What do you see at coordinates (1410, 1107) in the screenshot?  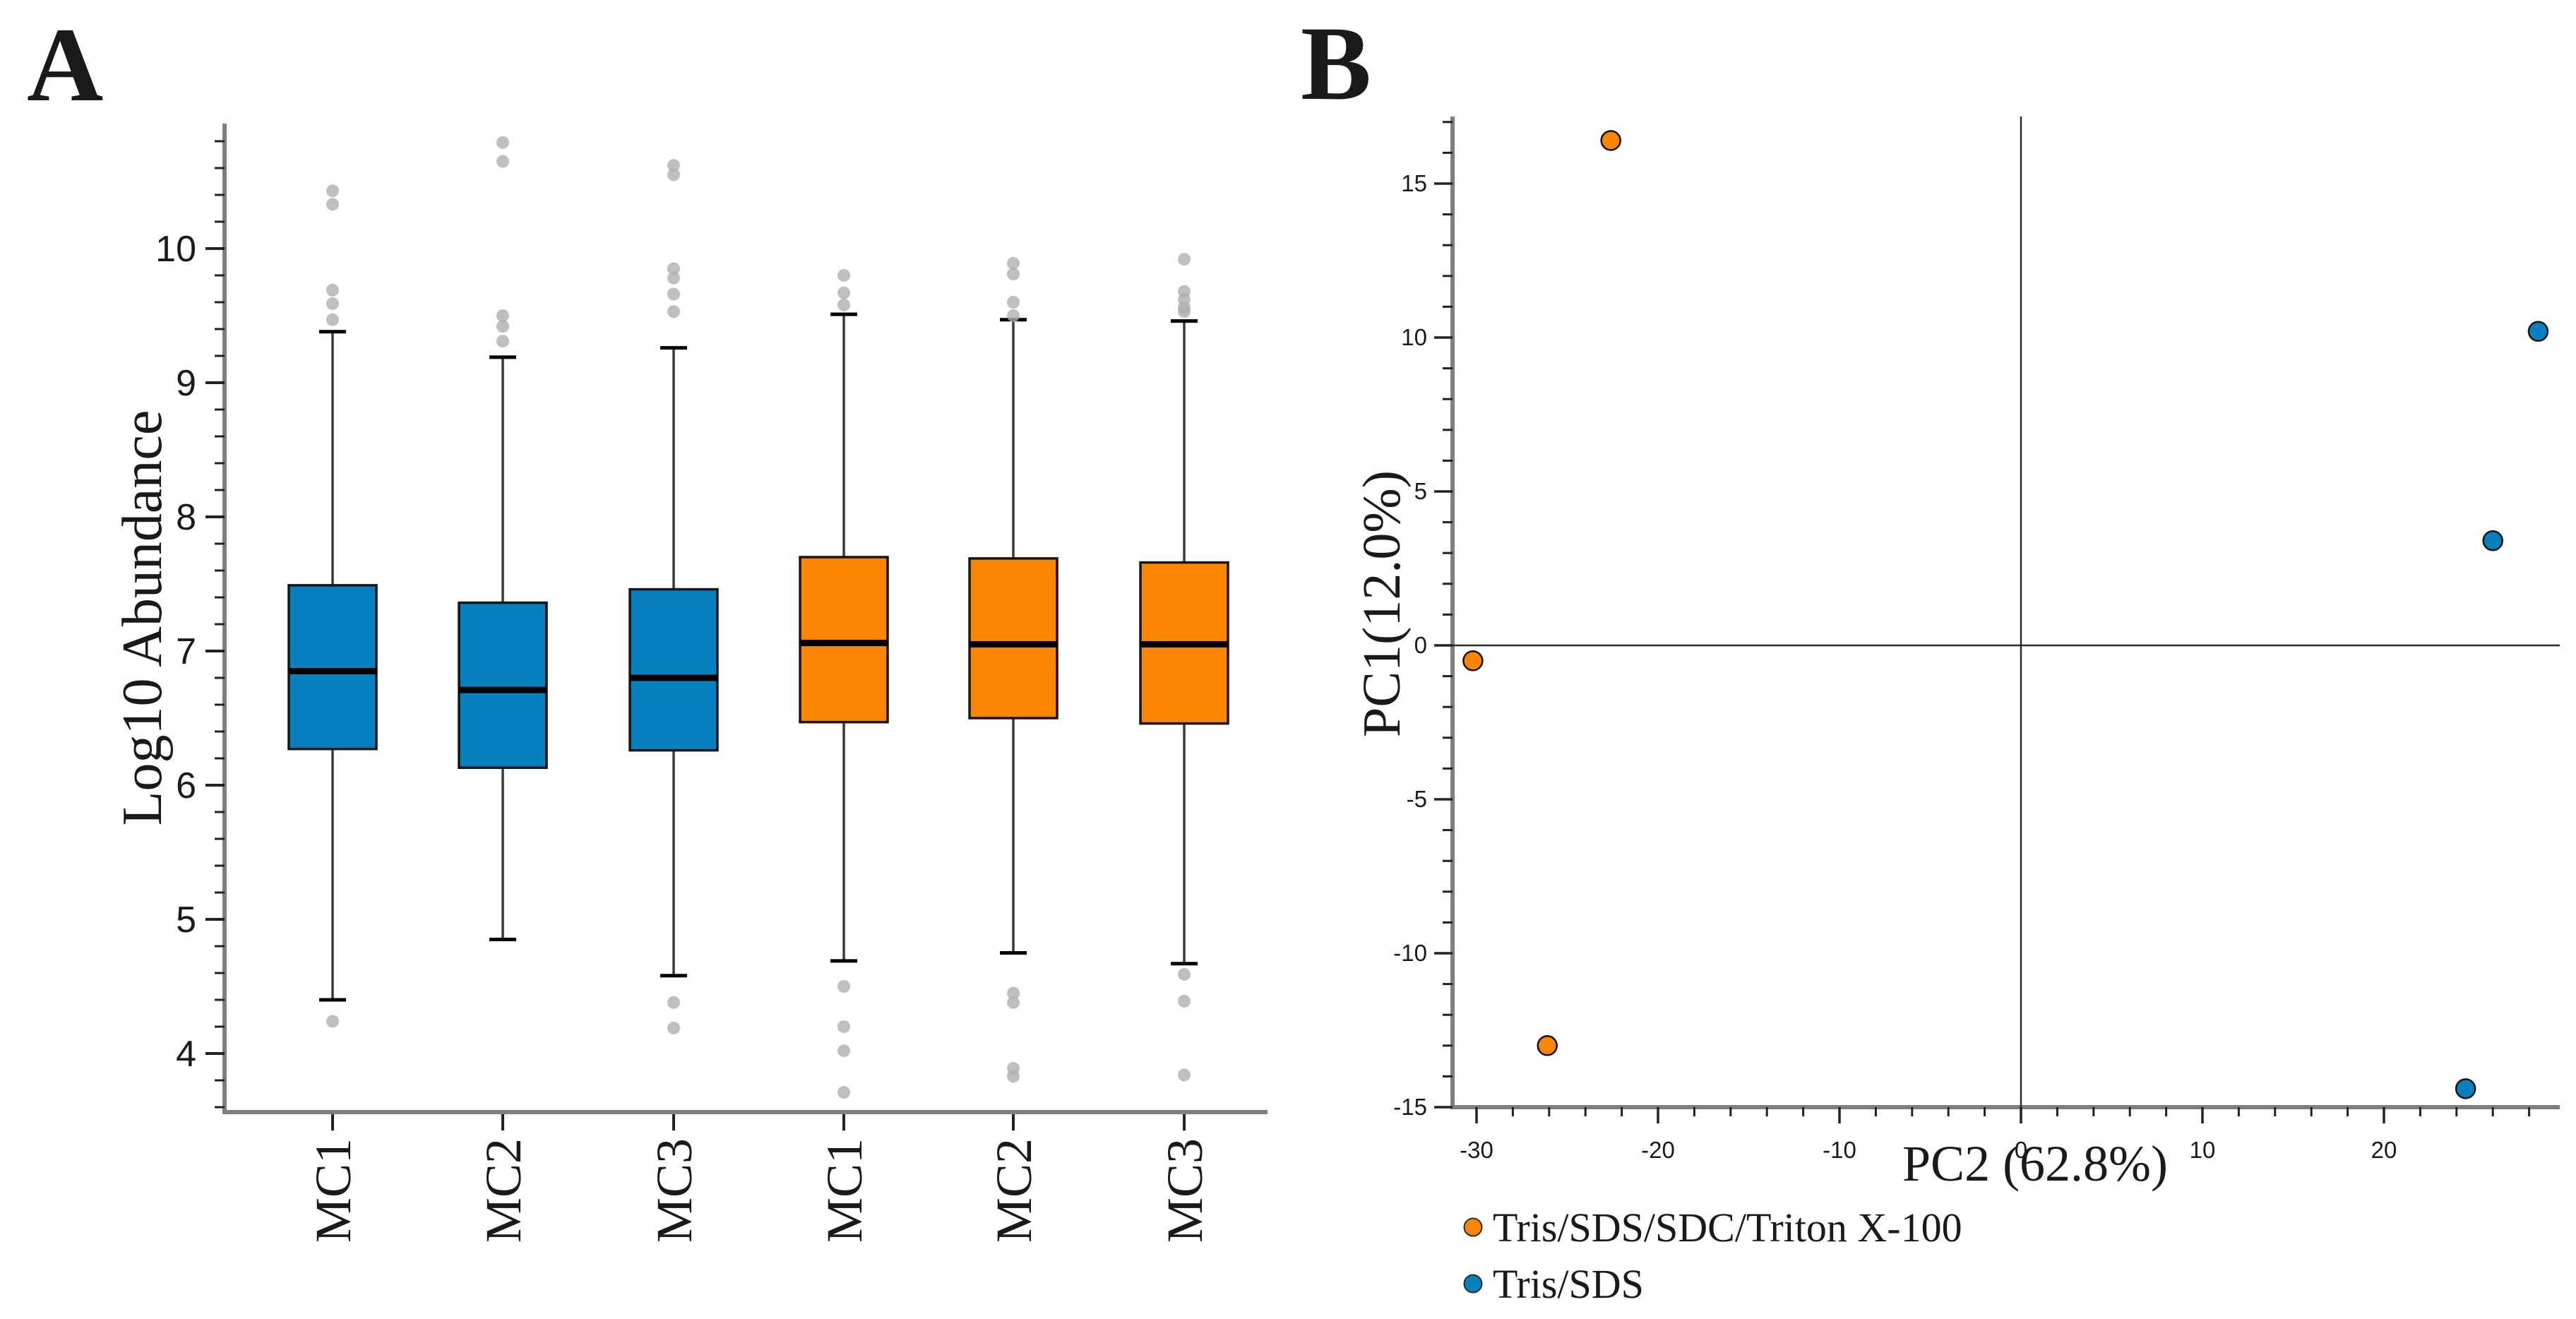 I see `y-tick-label: -15` at bounding box center [1410, 1107].